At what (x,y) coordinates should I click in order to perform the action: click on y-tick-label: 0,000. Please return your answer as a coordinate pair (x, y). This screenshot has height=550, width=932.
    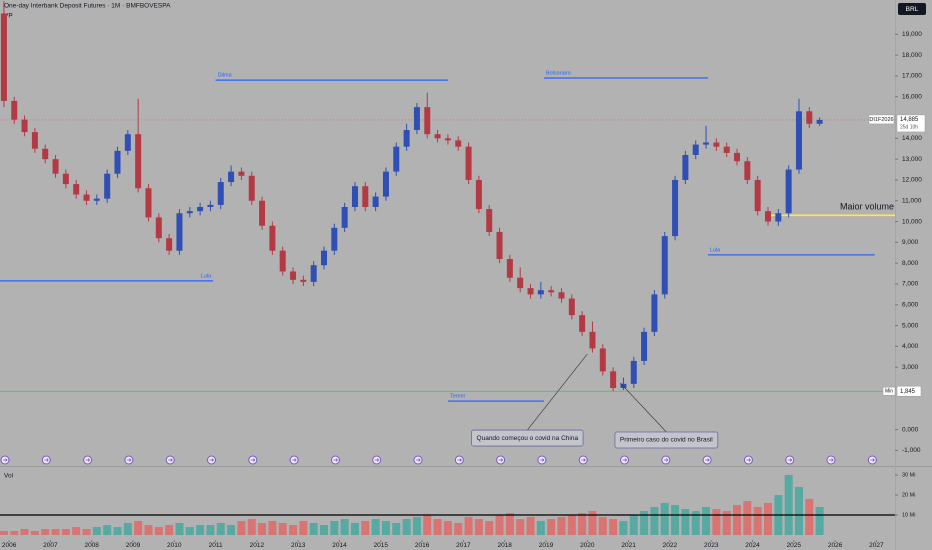
    Looking at the image, I should click on (910, 429).